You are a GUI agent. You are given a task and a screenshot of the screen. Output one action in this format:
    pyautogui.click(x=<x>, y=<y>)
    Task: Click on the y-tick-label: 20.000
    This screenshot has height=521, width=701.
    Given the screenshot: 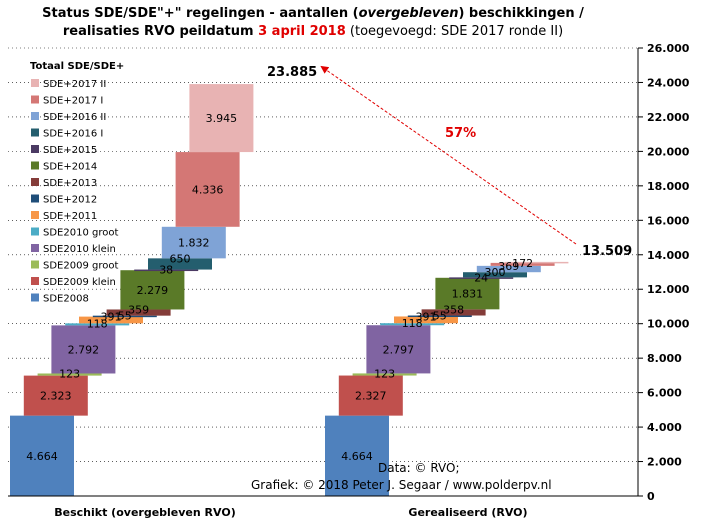 What is the action you would take?
    pyautogui.click(x=668, y=151)
    